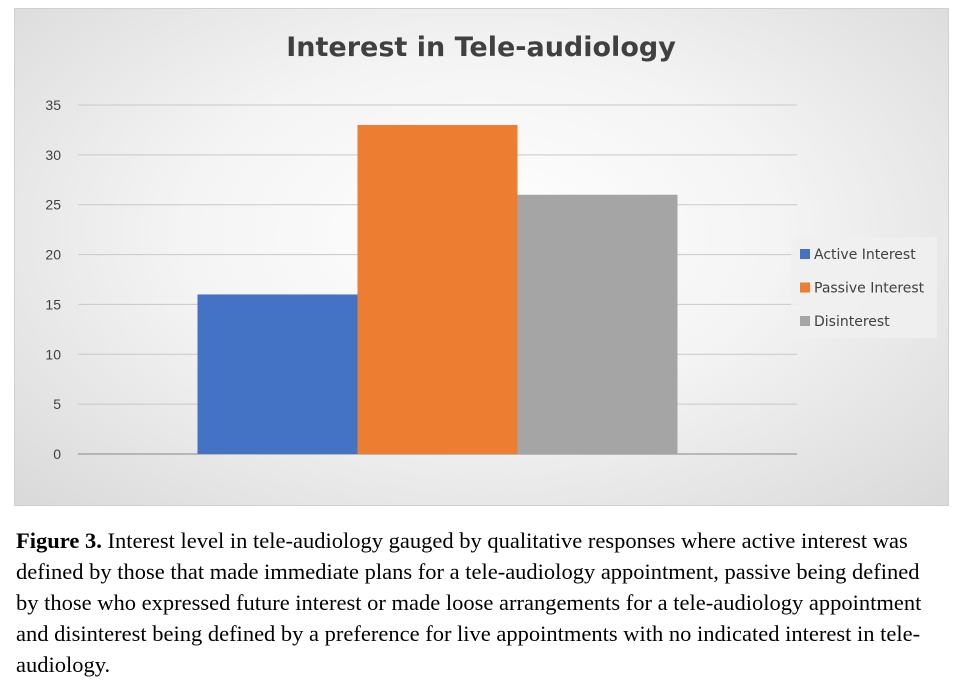 This screenshot has height=699, width=958. I want to click on caption-label: Figure 3., so click(59, 540).